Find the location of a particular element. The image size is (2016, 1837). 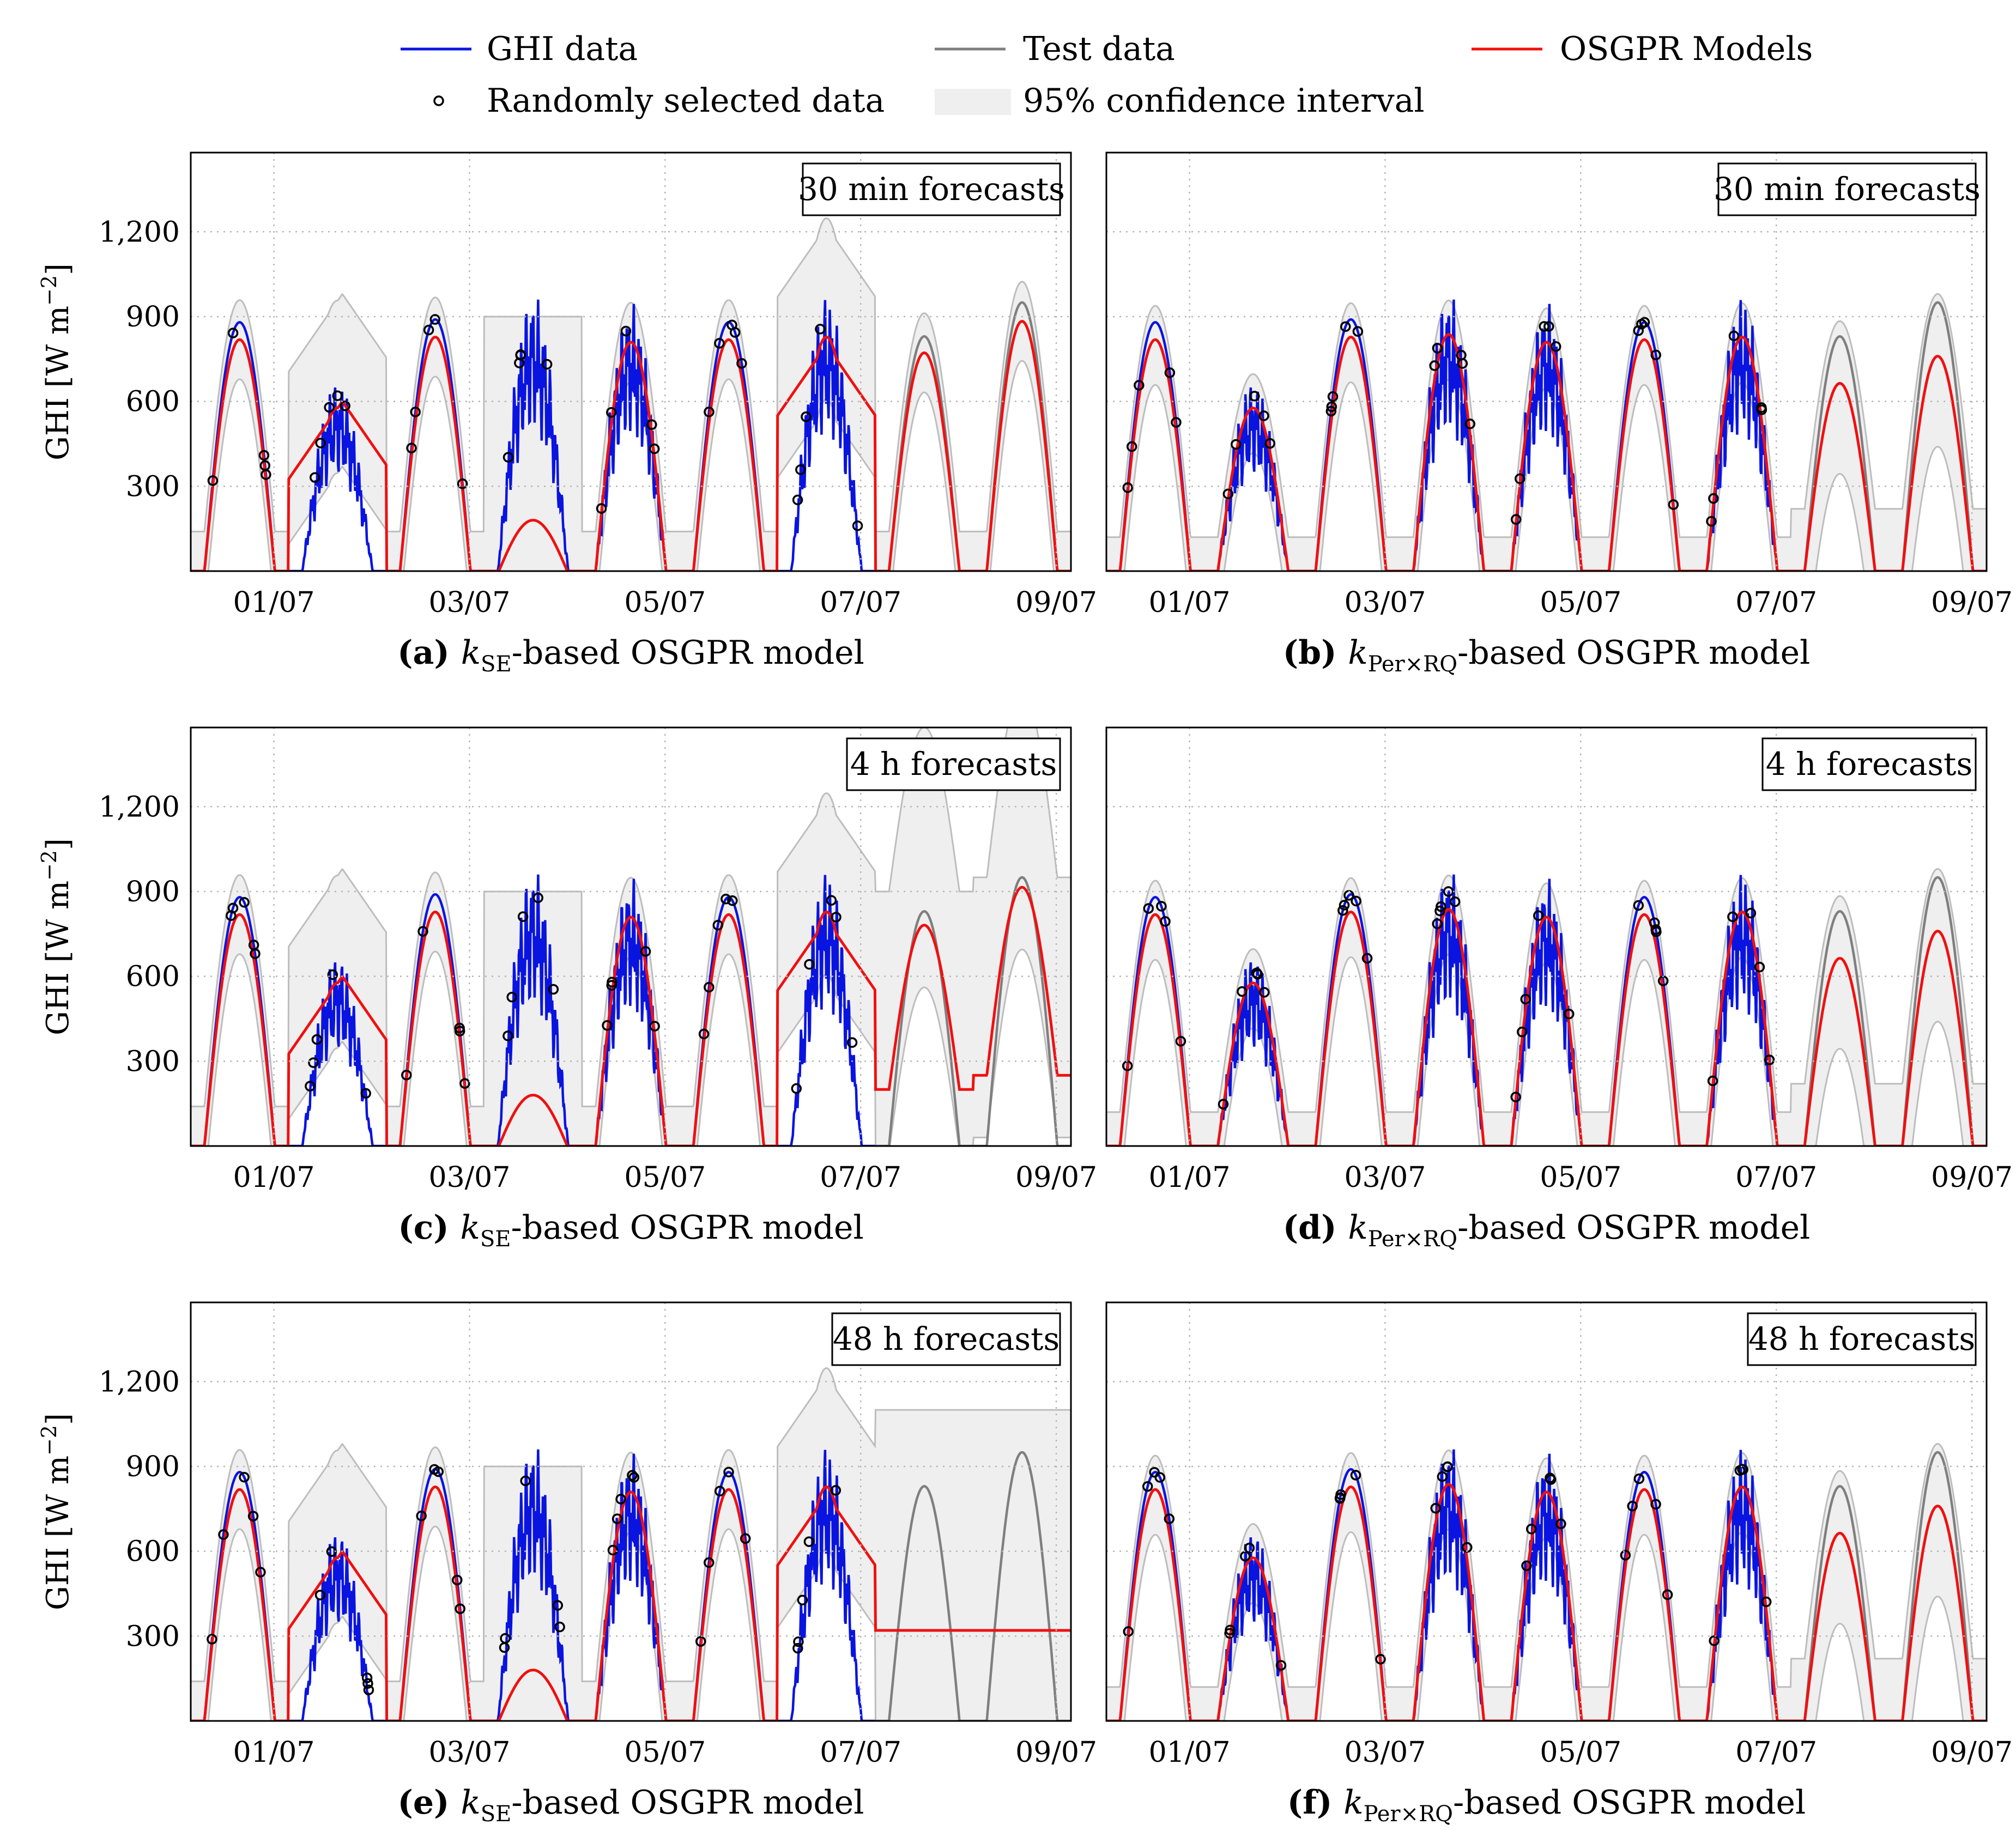

ci-upper-e is located at coordinates (631, 1524).